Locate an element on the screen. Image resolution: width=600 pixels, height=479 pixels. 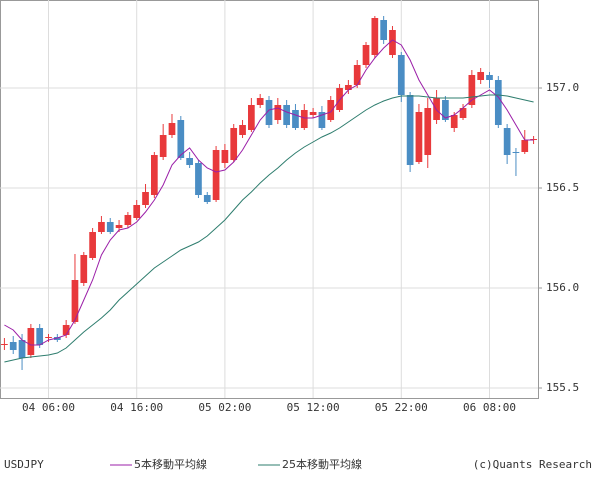
x-tick-label: 04 16:00 is located at coordinates (136, 407).